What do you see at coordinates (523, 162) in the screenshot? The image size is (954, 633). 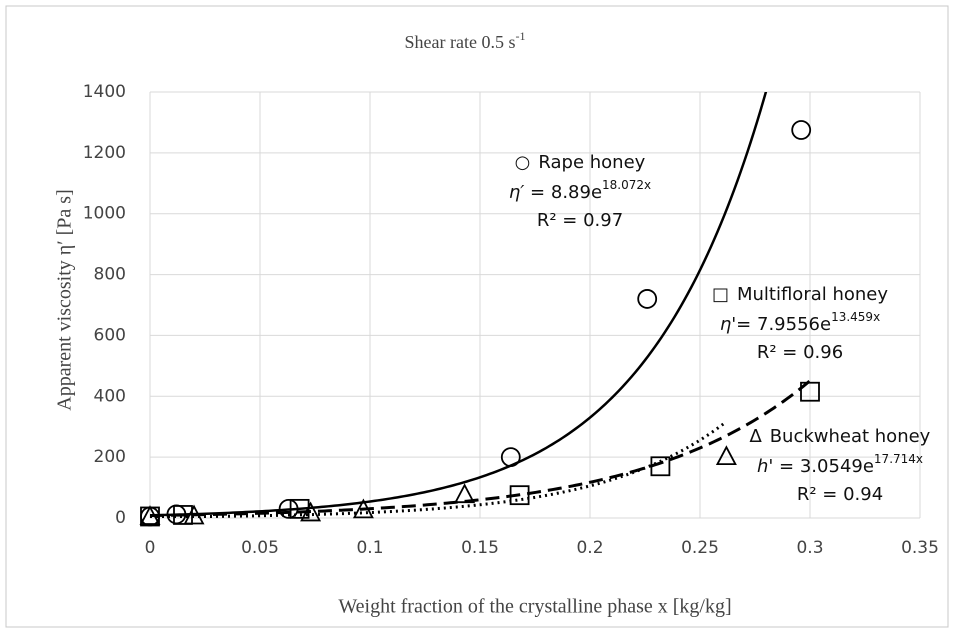 I see `annotation-symbol: ○` at bounding box center [523, 162].